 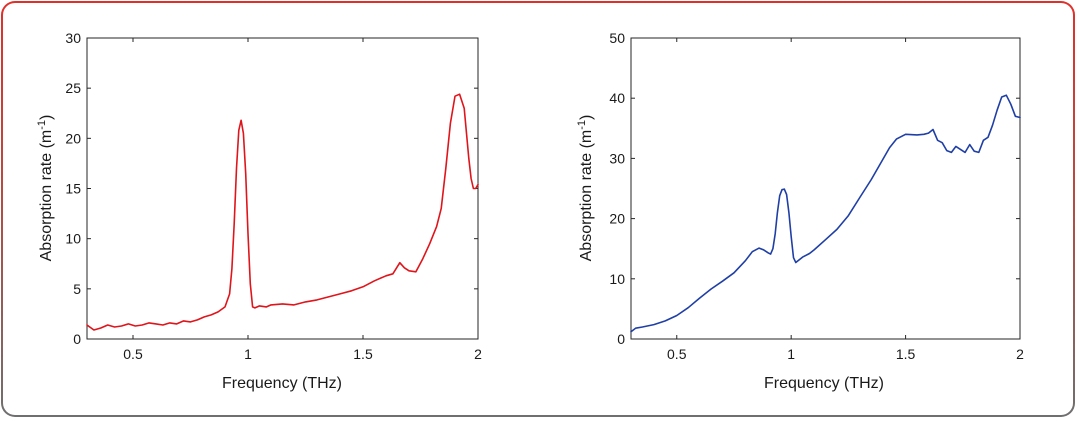 What do you see at coordinates (46, 196) in the screenshot?
I see `left-y-axis-label-main: Absorption rate (m` at bounding box center [46, 196].